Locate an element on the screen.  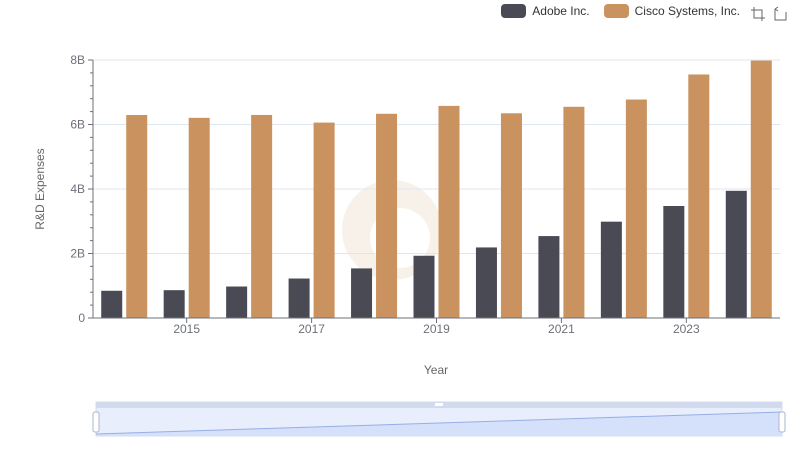
bar-cisco-2019 is located at coordinates (449, 211).